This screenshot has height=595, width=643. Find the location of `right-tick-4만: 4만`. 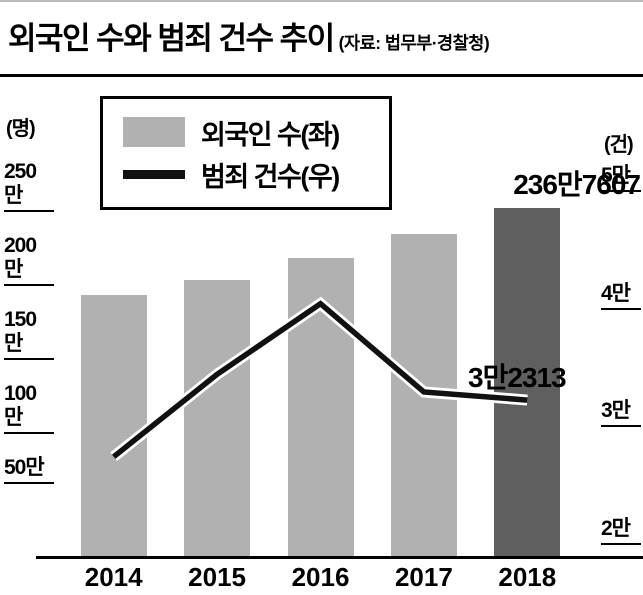

right-tick-4만: 4만 is located at coordinates (621, 296).